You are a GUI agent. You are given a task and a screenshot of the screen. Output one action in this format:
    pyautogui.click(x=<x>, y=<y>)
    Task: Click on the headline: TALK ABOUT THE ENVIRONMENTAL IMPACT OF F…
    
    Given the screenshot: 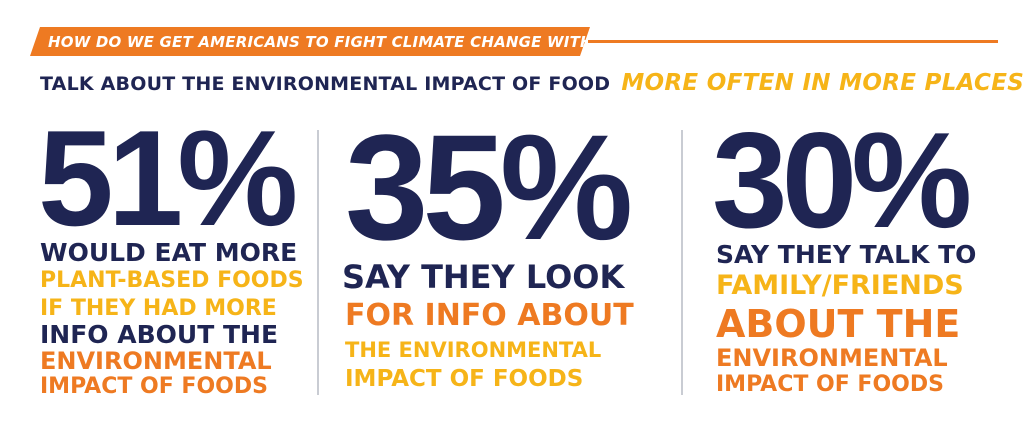 What is the action you would take?
    pyautogui.click(x=532, y=84)
    